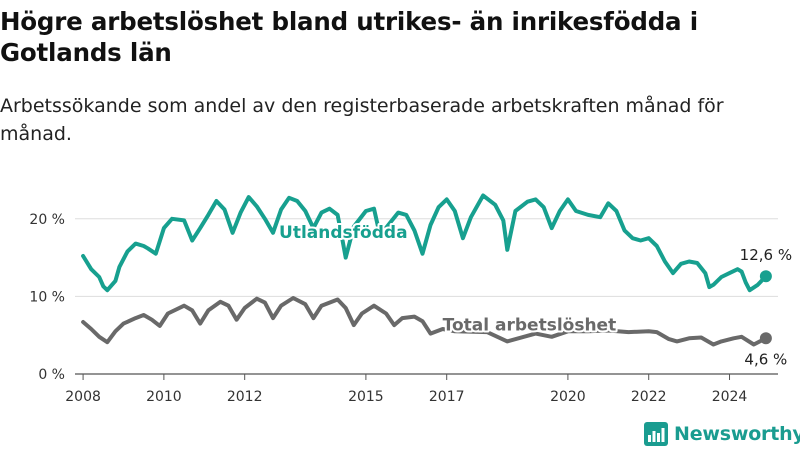 The height and width of the screenshot is (450, 800). I want to click on x-tick-label: 2015, so click(366, 397).